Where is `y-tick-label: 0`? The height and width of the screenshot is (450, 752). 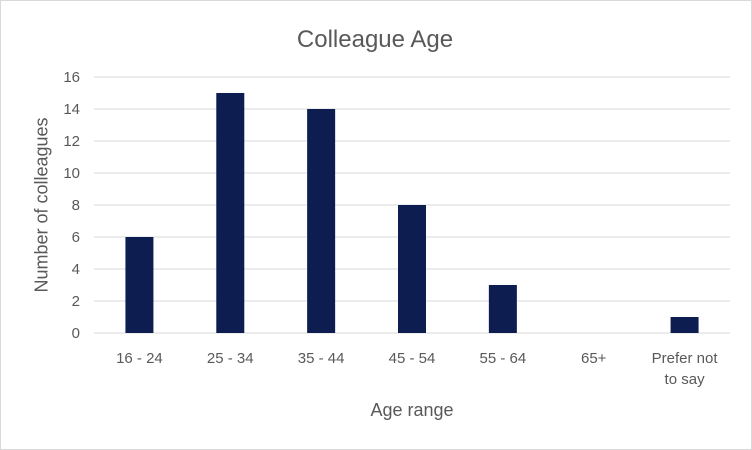 y-tick-label: 0 is located at coordinates (76, 333).